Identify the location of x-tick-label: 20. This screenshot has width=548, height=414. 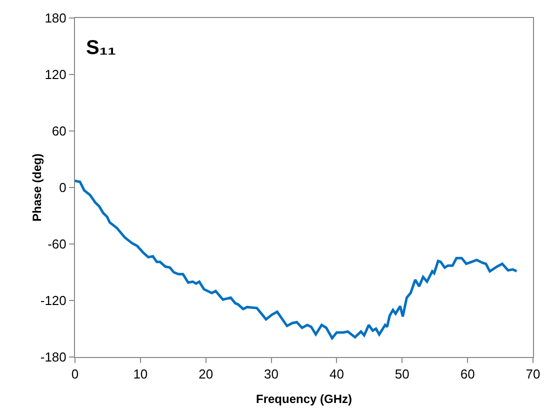
(206, 374).